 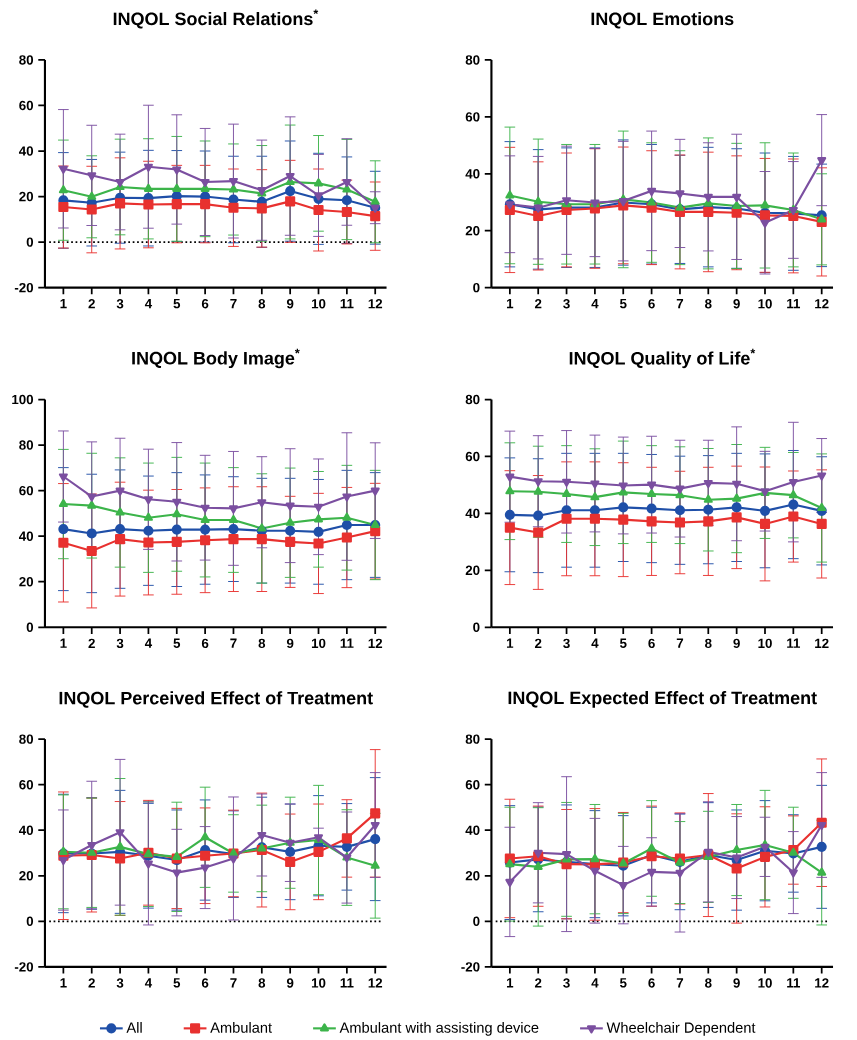 I want to click on legend-label: Ambulant, so click(x=241, y=1027).